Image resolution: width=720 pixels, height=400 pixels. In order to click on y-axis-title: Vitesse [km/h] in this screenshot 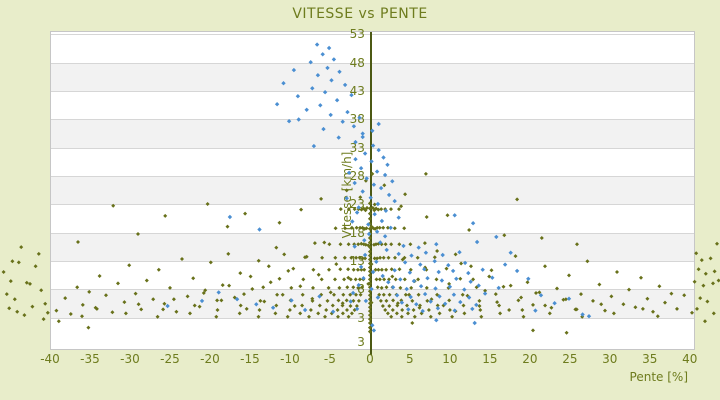, I will do `click(347, 195)`.